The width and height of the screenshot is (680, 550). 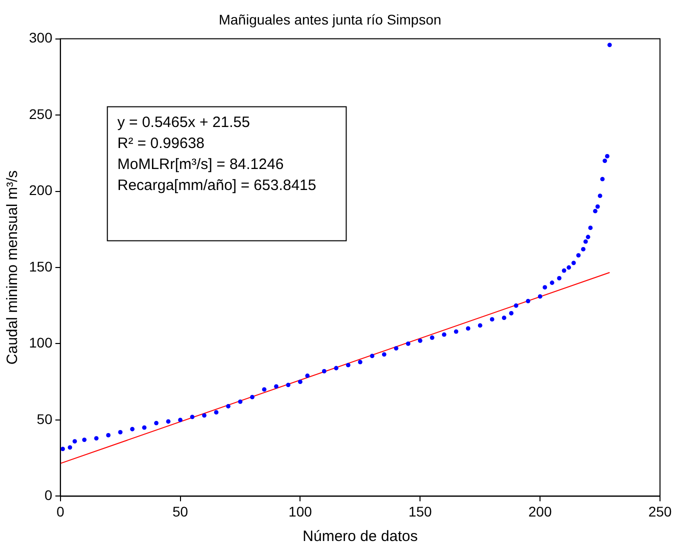 I want to click on x-tick-label: 150, so click(x=420, y=511).